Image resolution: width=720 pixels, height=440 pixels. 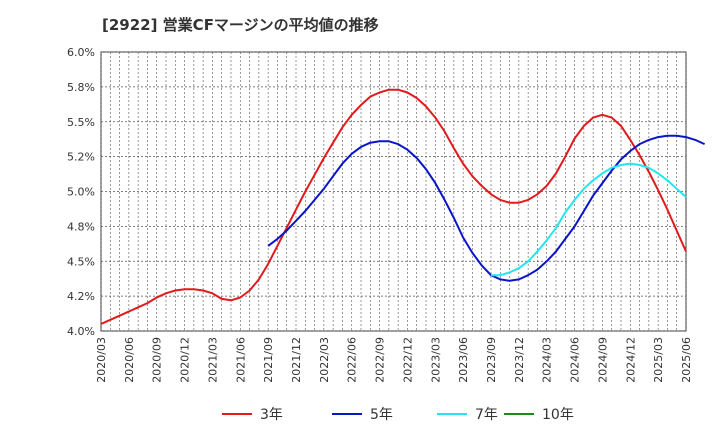 I want to click on x-tick-label: 2022/03, so click(x=324, y=360).